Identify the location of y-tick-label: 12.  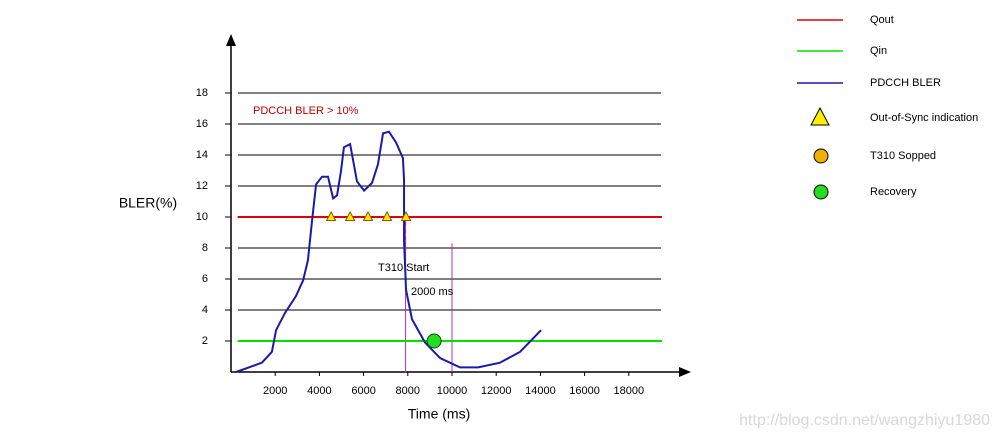
(202, 186).